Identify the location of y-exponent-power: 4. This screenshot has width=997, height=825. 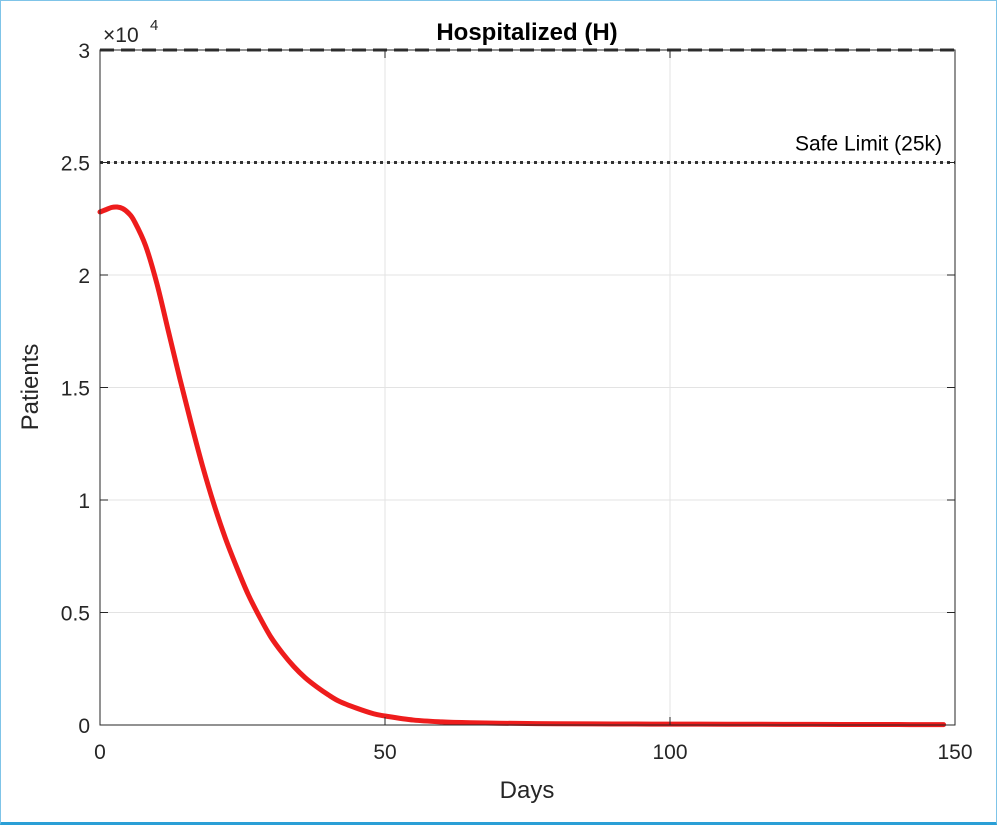
(154, 25).